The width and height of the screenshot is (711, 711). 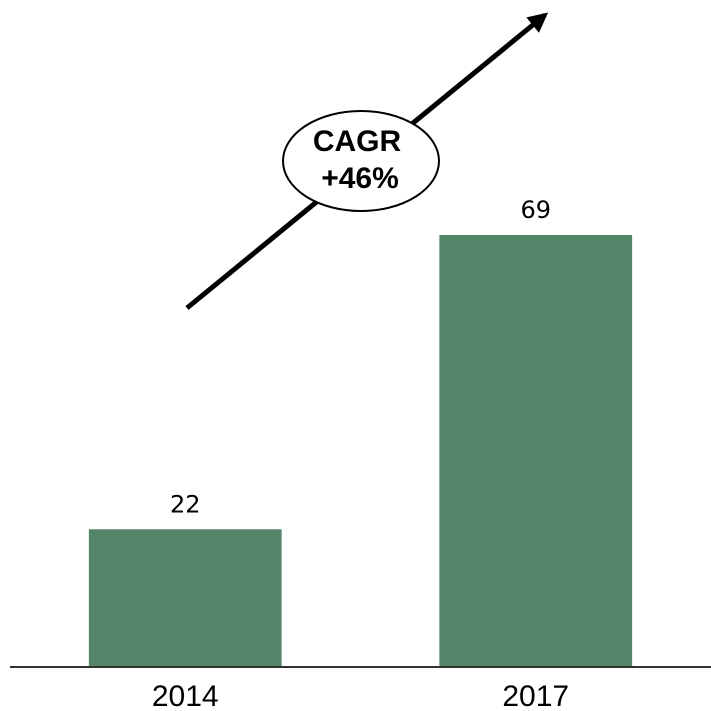 I want to click on data-label: 69, so click(x=535, y=210).